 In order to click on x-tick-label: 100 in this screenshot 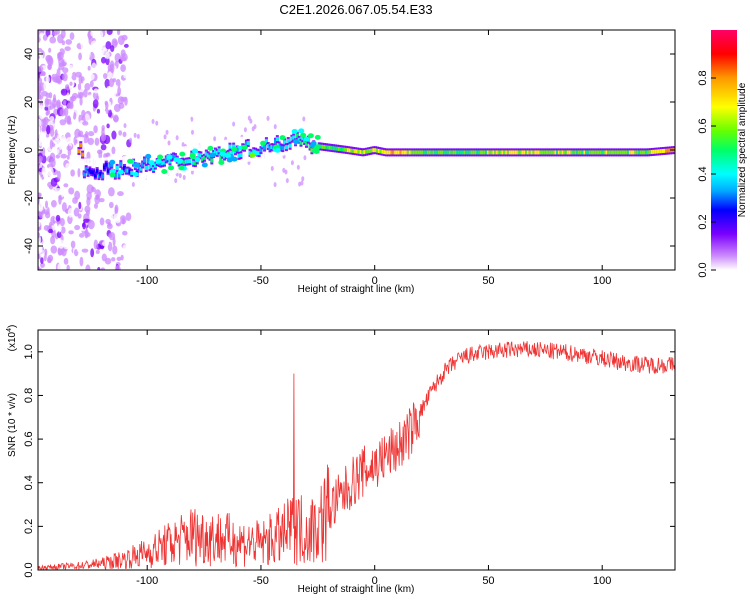, I will do `click(602, 281)`.